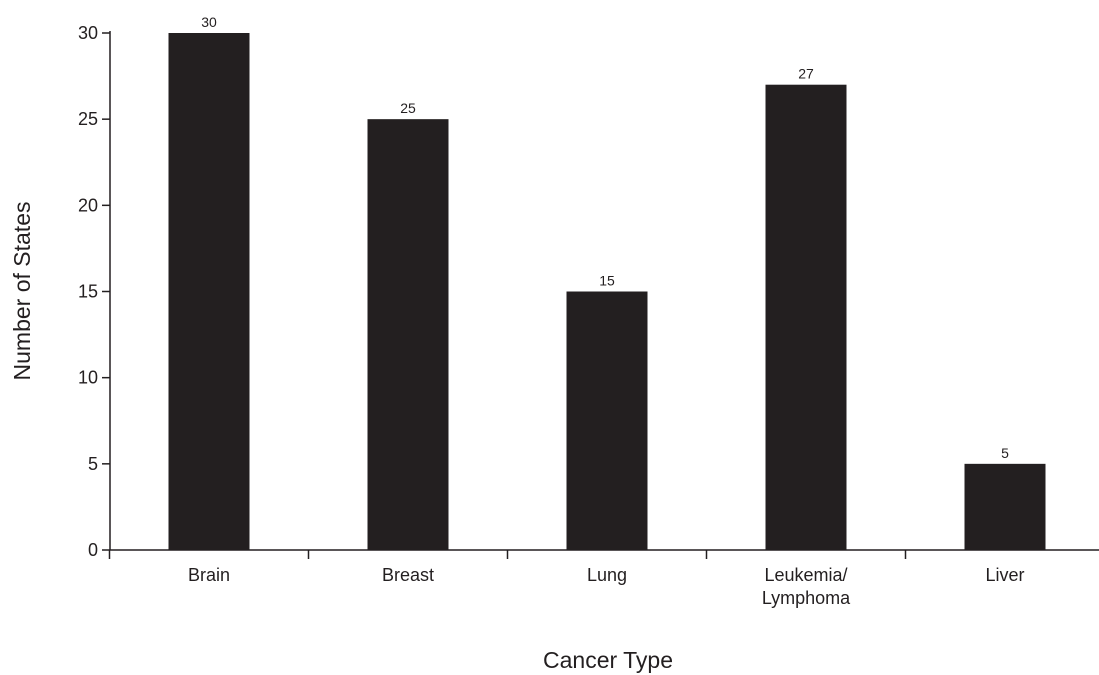 The width and height of the screenshot is (1099, 675). I want to click on y-tick-label: 20, so click(88, 205).